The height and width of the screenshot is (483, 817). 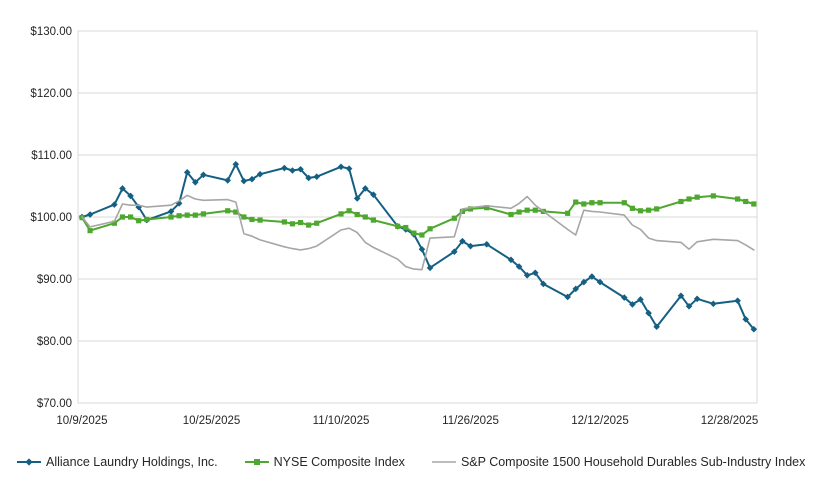 What do you see at coordinates (132, 462) in the screenshot?
I see `legend-label-alliance-laundry: Alliance Laundry Holdings, Inc.` at bounding box center [132, 462].